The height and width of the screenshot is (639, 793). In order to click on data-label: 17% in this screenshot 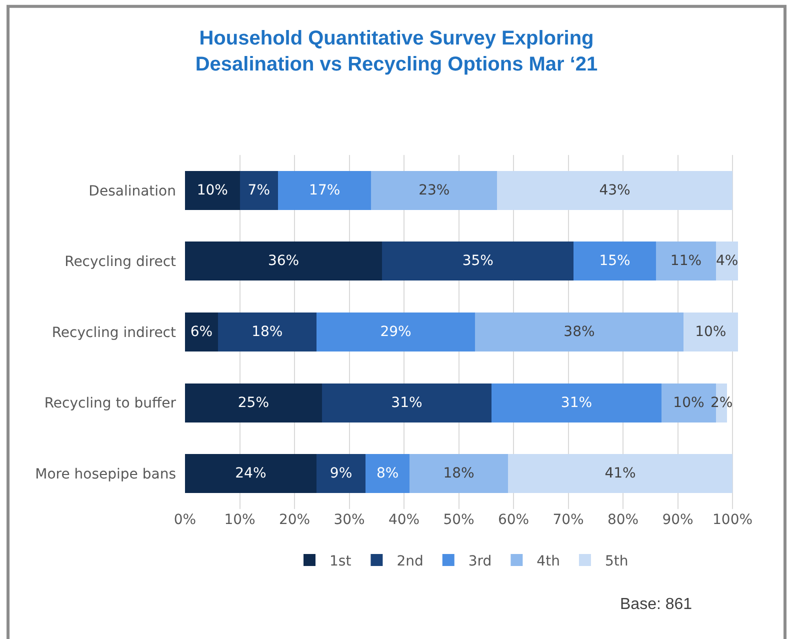, I will do `click(324, 190)`.